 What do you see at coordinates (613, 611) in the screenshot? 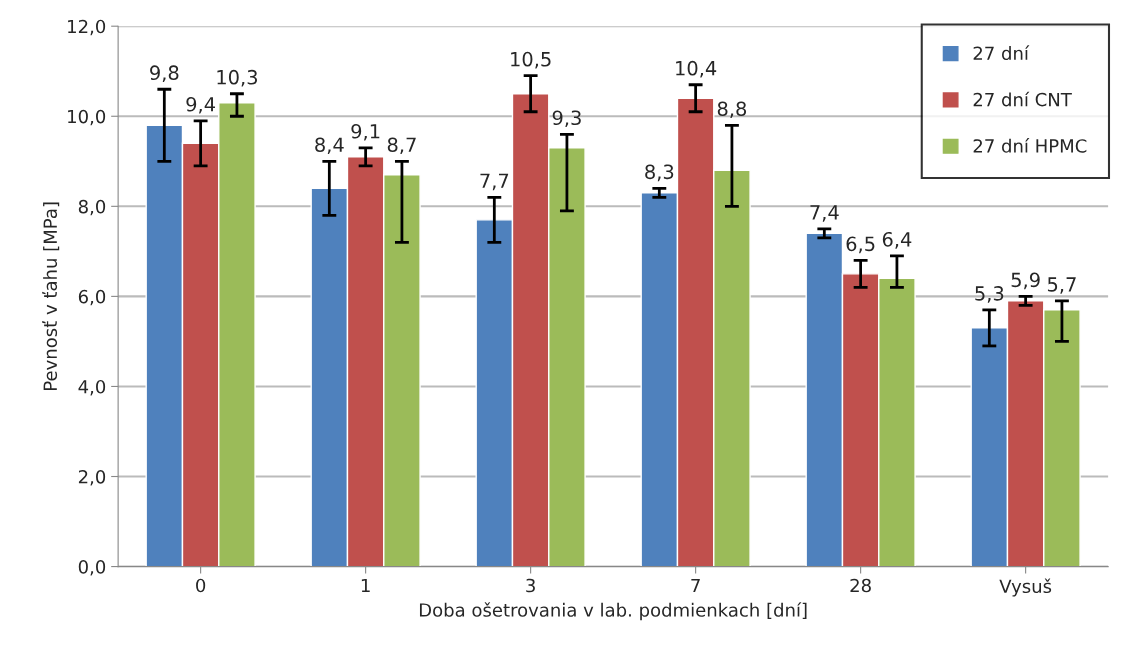
I see `x-axis-title: Doba ošetrovania v lab. podmienkach [dní]` at bounding box center [613, 611].